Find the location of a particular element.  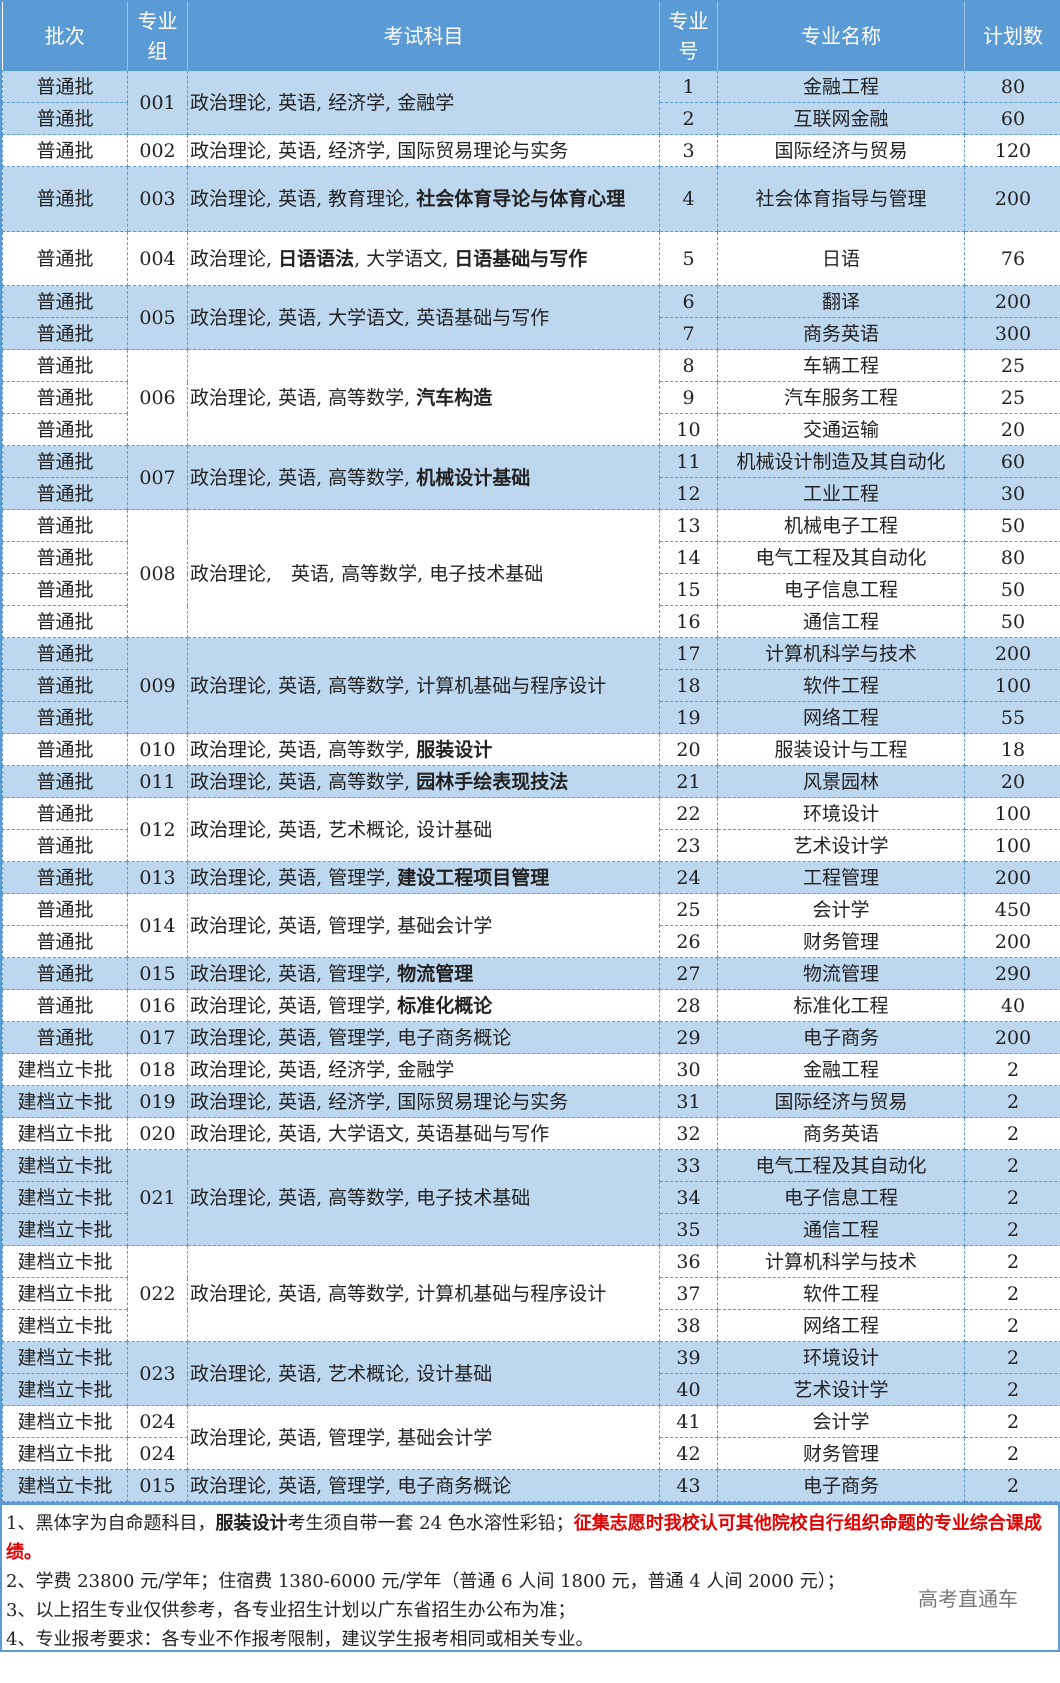

plan-count-cell: 40 is located at coordinates (1012, 1005).